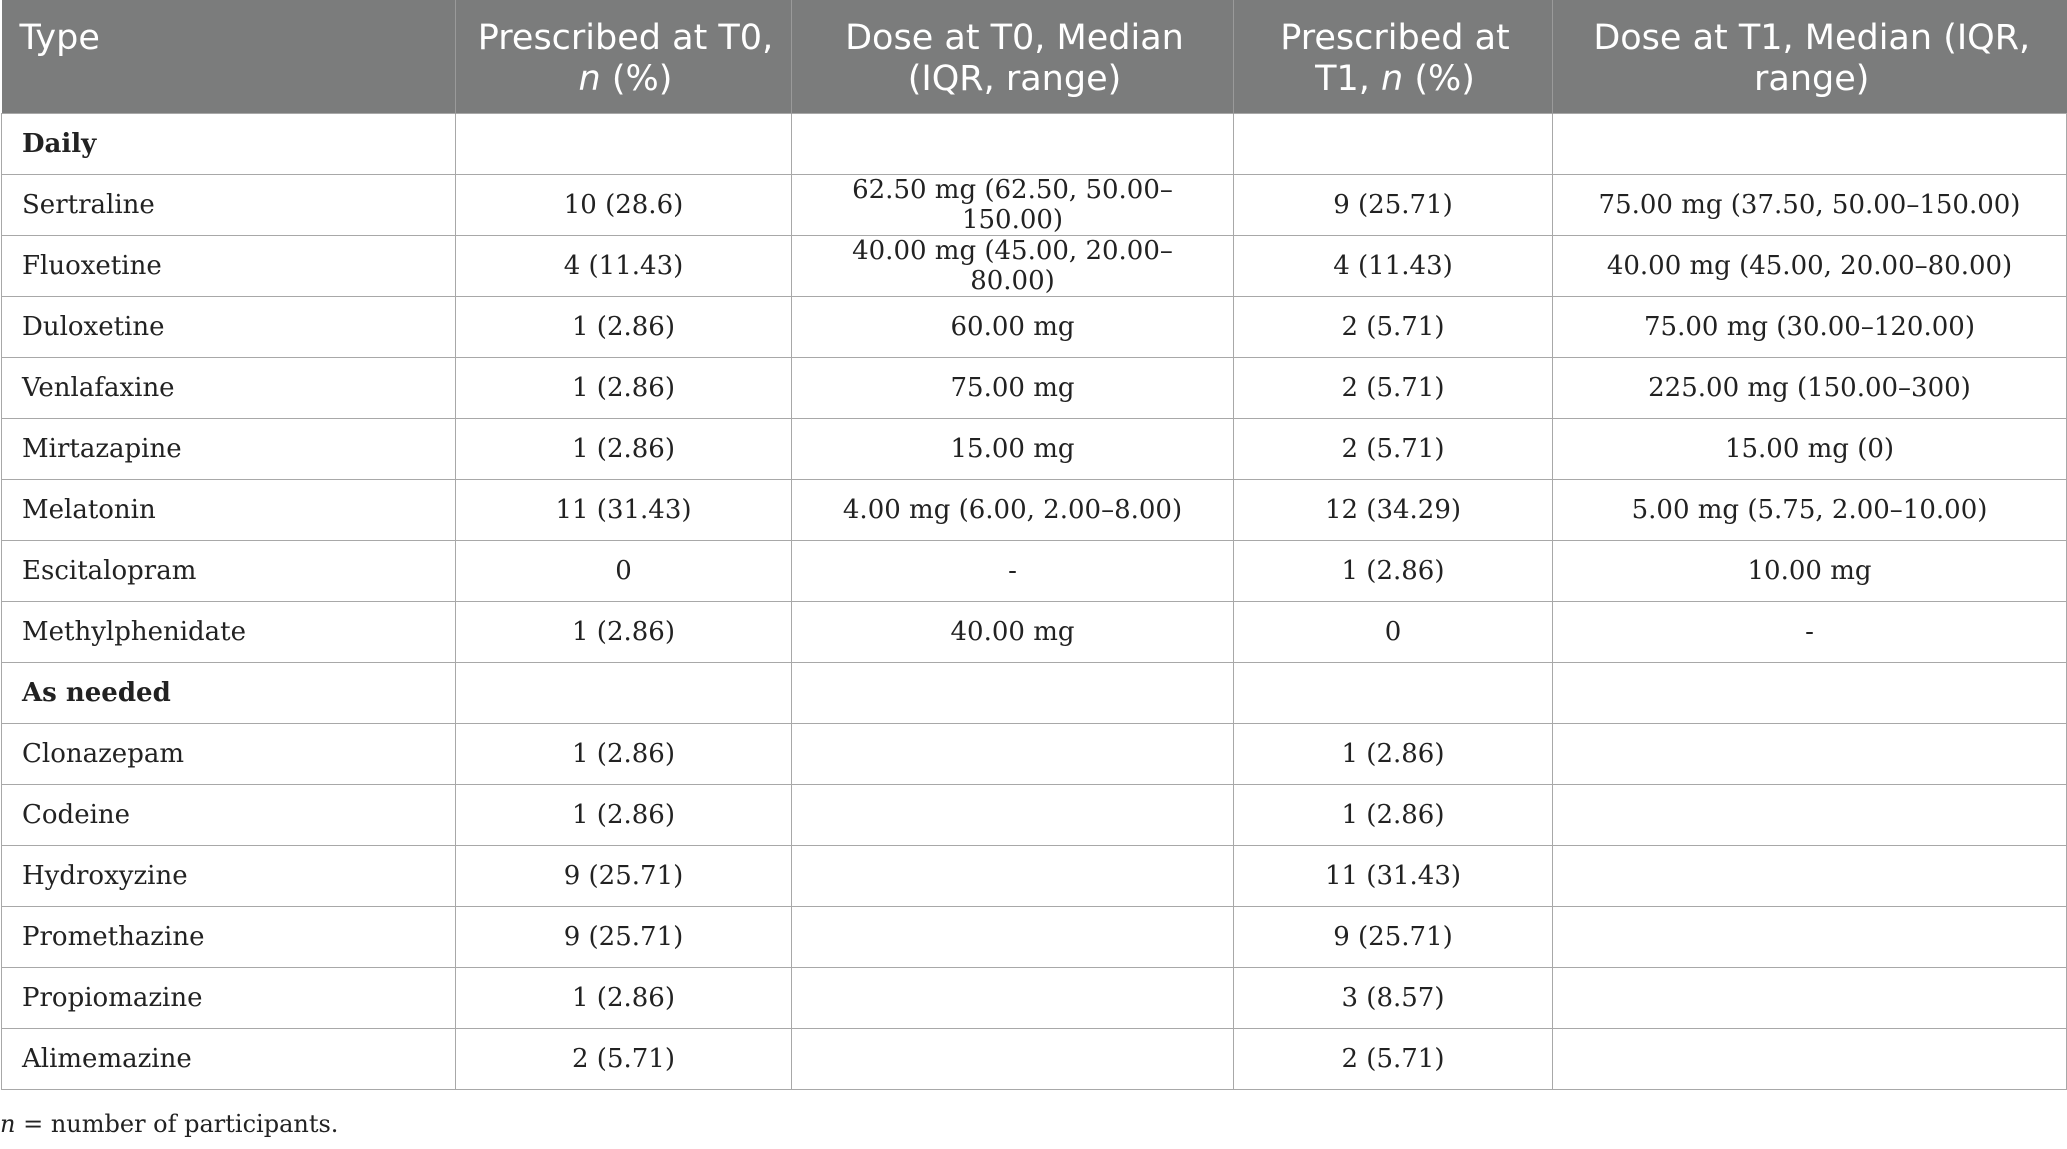 The width and height of the screenshot is (2067, 1149). Describe the element at coordinates (228, 143) in the screenshot. I see `cell-type: Daily` at that location.